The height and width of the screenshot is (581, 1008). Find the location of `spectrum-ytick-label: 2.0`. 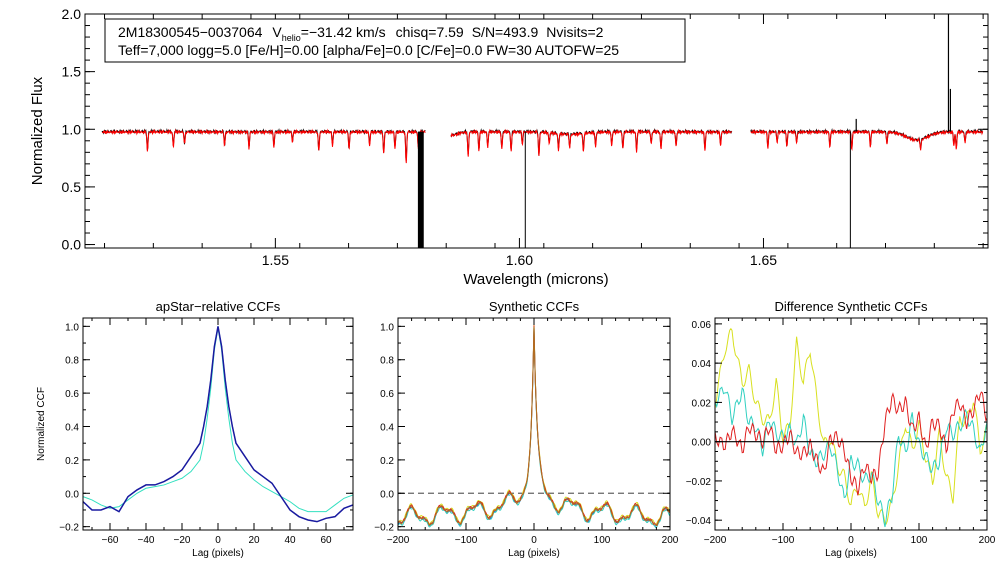

spectrum-ytick-label: 2.0 is located at coordinates (72, 14).